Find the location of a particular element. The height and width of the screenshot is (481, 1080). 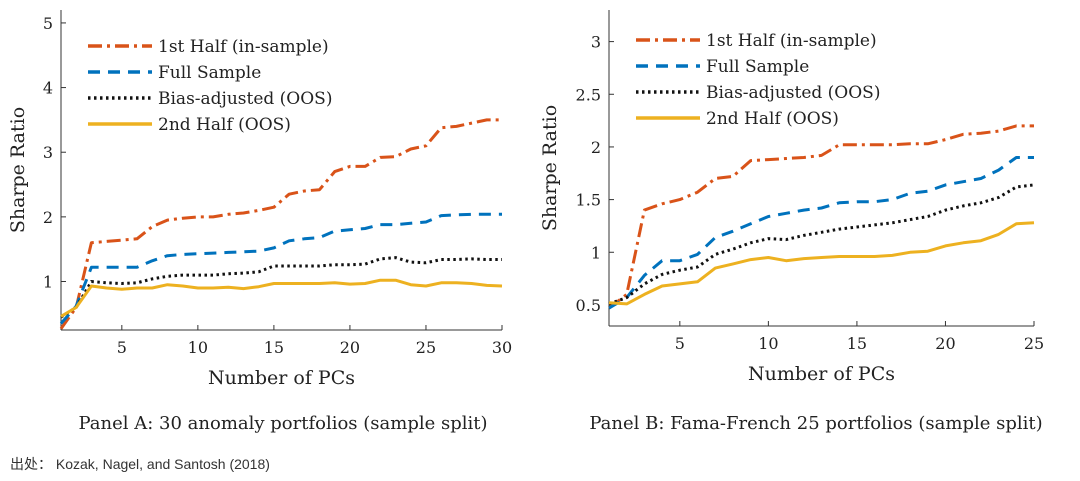

panel-b-y-axis-title: Sharpe Ratio is located at coordinates (550, 168).